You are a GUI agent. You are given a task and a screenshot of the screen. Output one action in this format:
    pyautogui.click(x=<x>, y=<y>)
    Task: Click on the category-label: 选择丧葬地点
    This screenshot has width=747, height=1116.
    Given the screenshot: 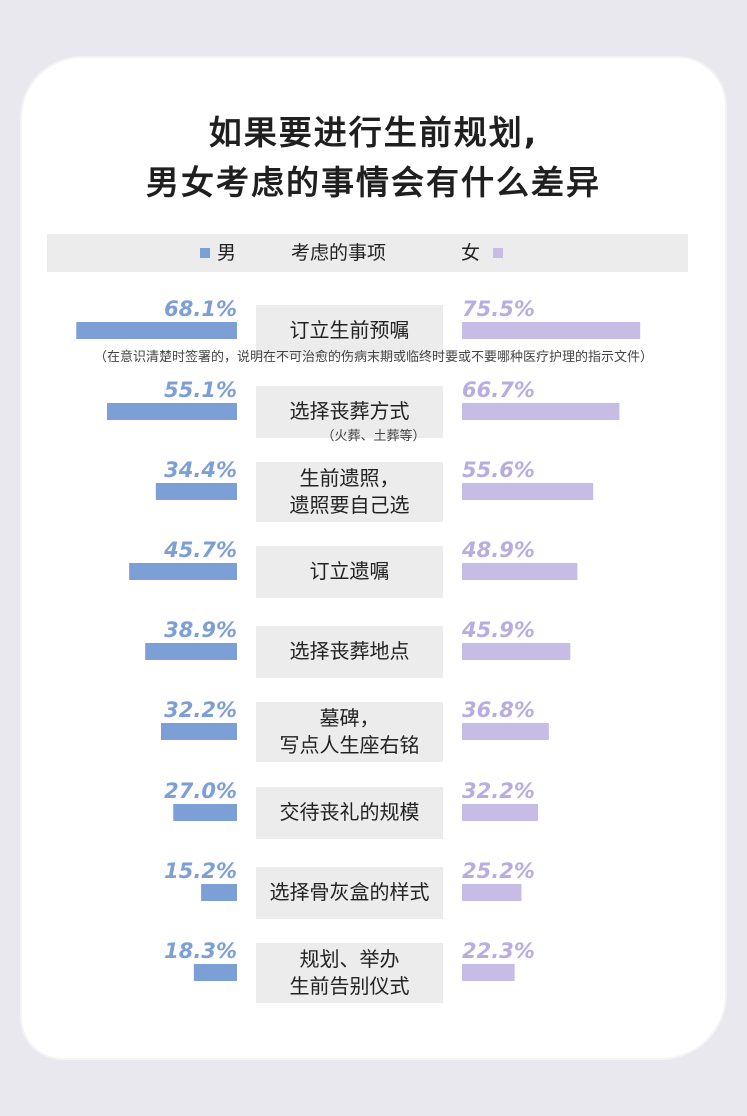 What is the action you would take?
    pyautogui.click(x=349, y=651)
    